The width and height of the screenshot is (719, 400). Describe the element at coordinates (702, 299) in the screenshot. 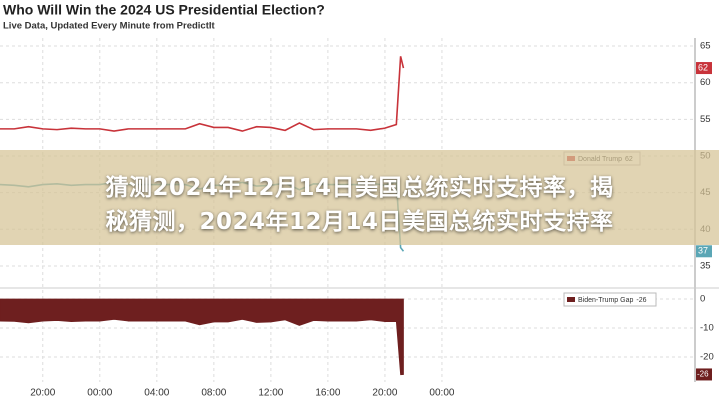

I see `y-tick-label: 0` at that location.